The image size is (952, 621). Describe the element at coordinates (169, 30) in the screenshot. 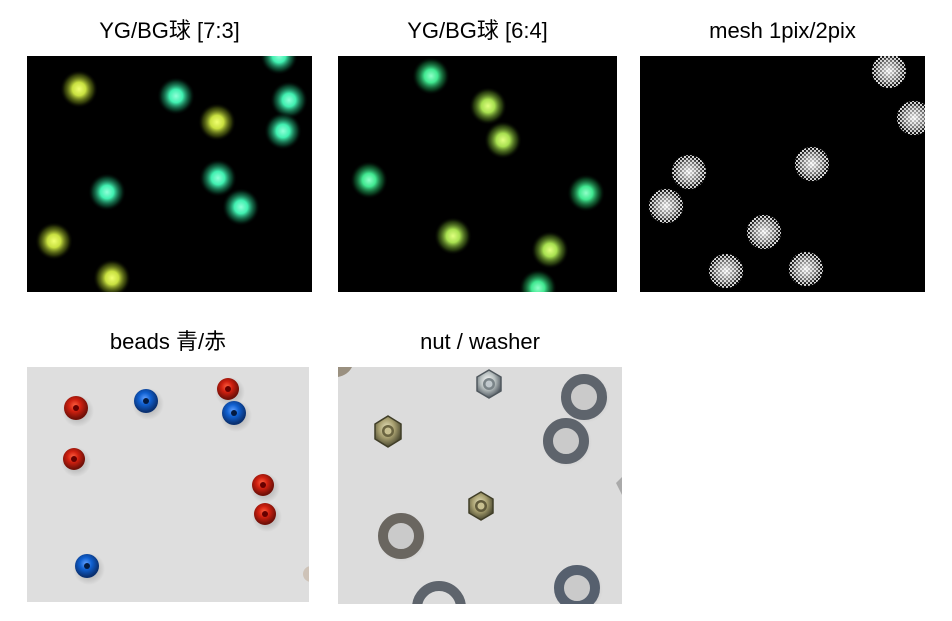

I see `panel-caption-yg-bg-7-3: YG/BG球 [7:3]` at that location.